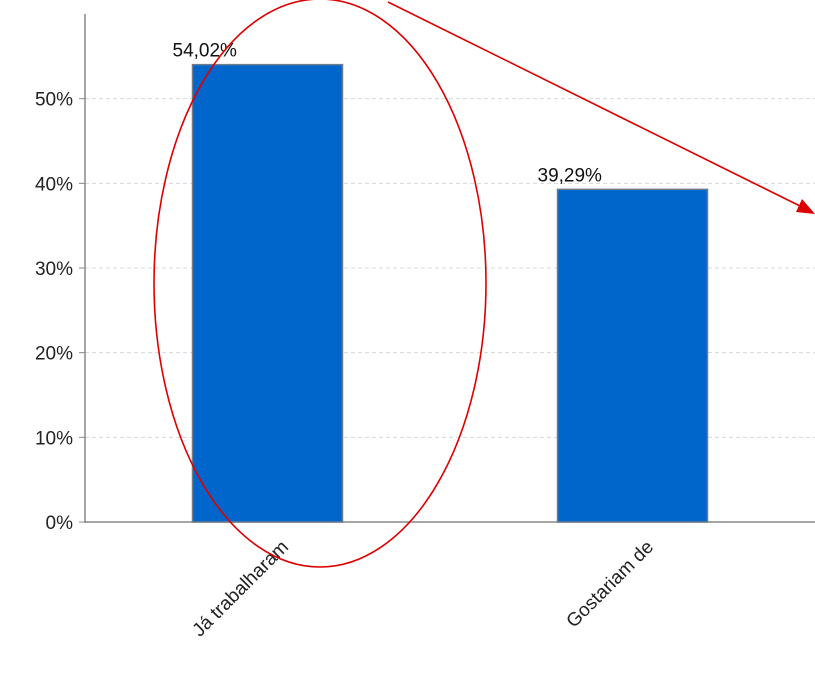  I want to click on y-tick-labels: 0% 10% 20% 30% 40% 50%, so click(54, 312).